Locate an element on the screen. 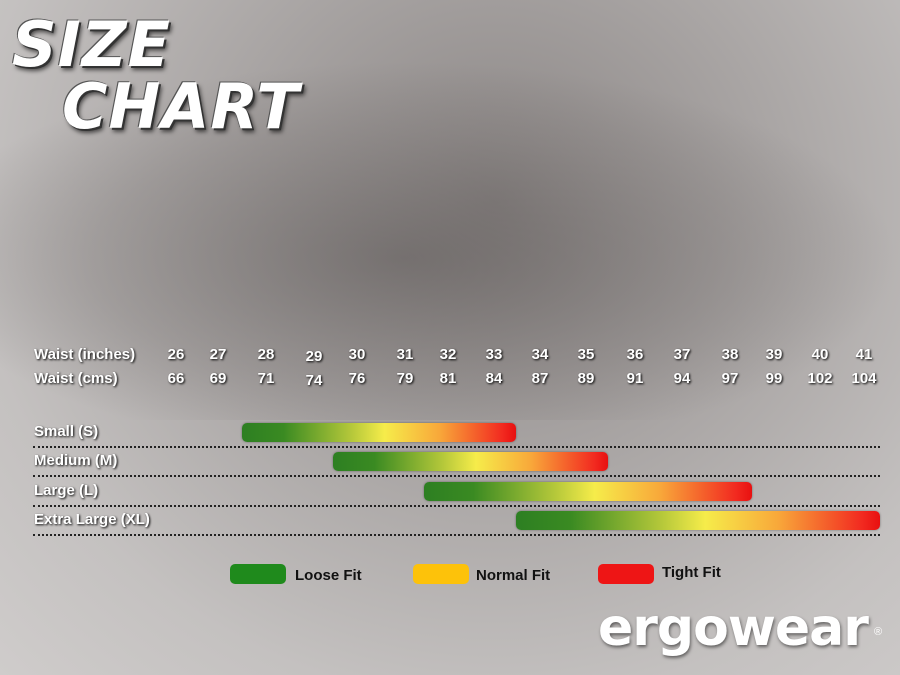 The image size is (900, 675). title-size: SIZE is located at coordinates (92, 44).